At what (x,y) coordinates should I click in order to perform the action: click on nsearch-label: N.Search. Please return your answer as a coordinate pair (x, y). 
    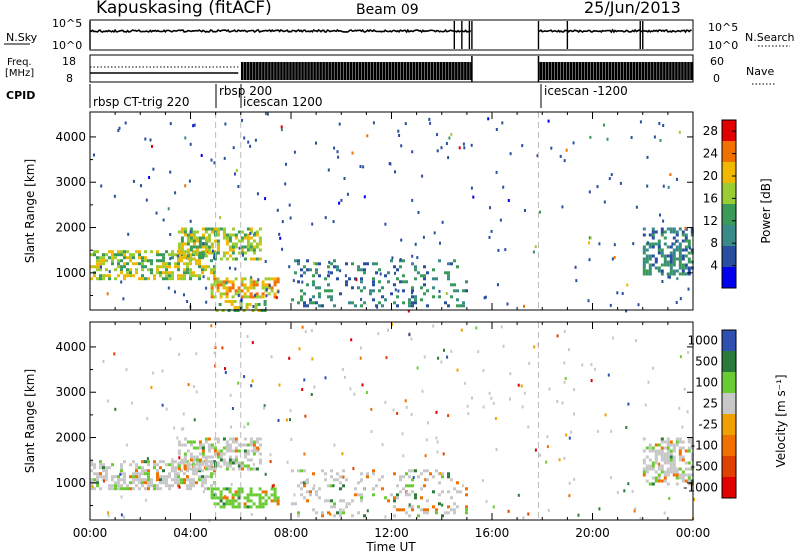
    Looking at the image, I should click on (770, 37).